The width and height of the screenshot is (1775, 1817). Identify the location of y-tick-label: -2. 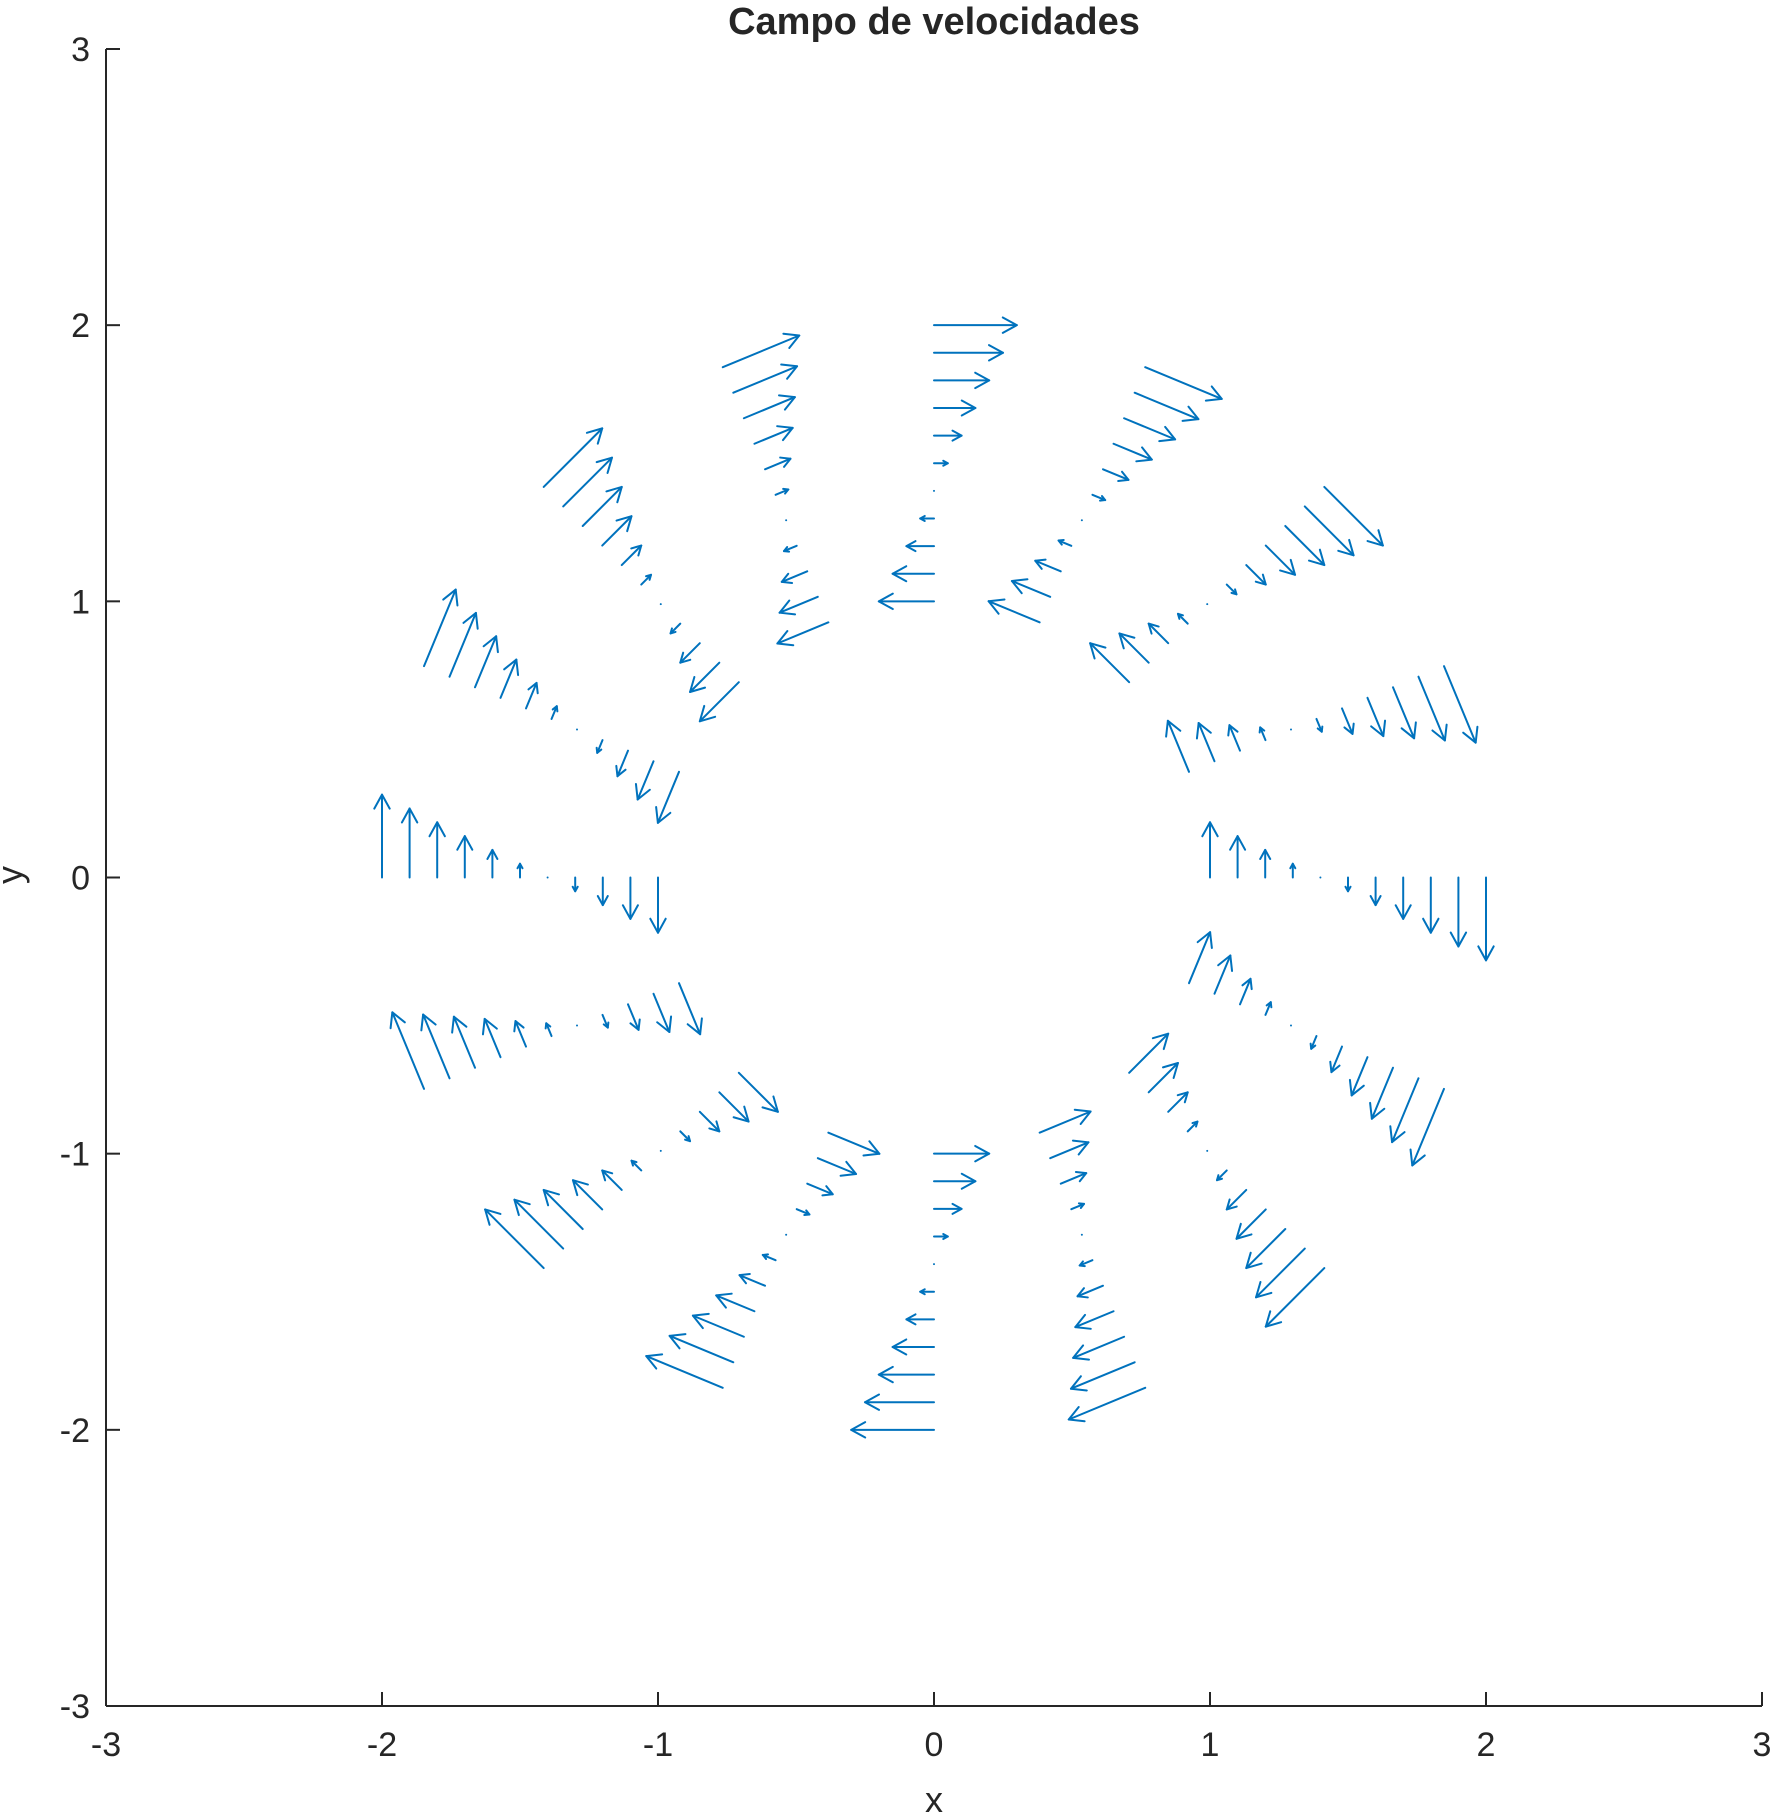
(75, 1431).